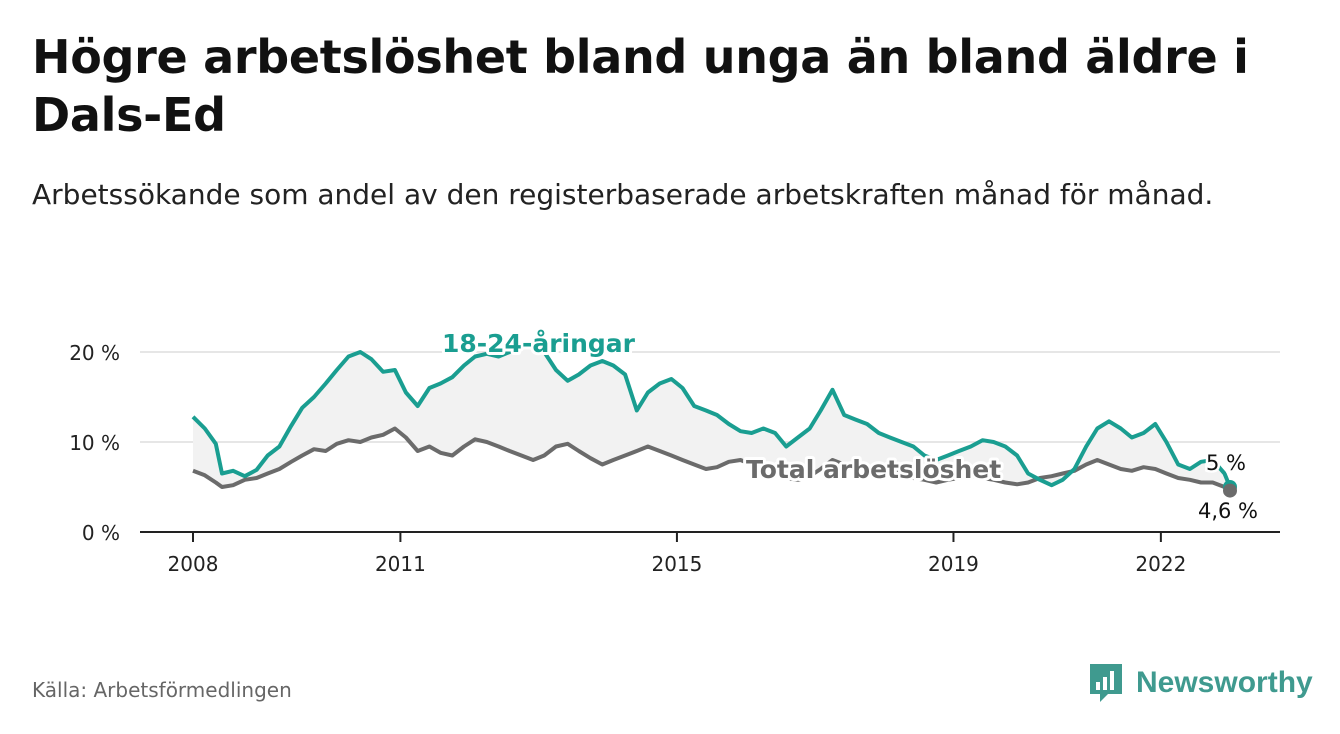  What do you see at coordinates (676, 564) in the screenshot?
I see `x-tick-label-2015: 2015` at bounding box center [676, 564].